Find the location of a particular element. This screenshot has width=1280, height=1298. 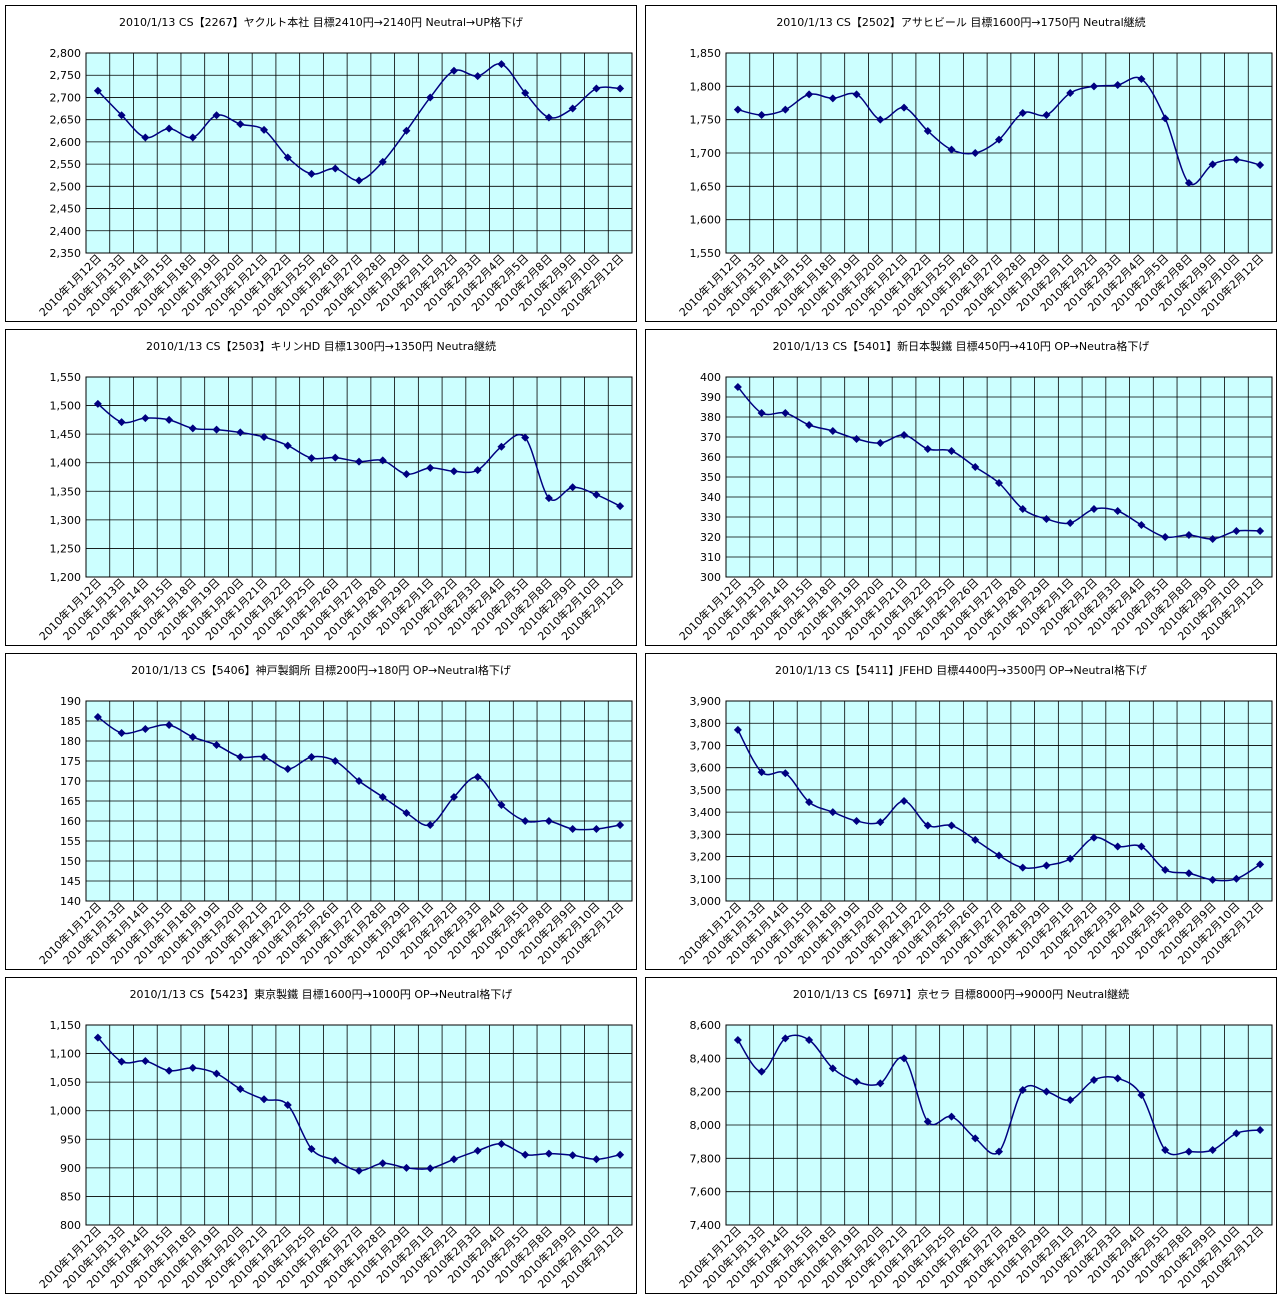

y-tick-label: 1,000 is located at coordinates (66, 1111).